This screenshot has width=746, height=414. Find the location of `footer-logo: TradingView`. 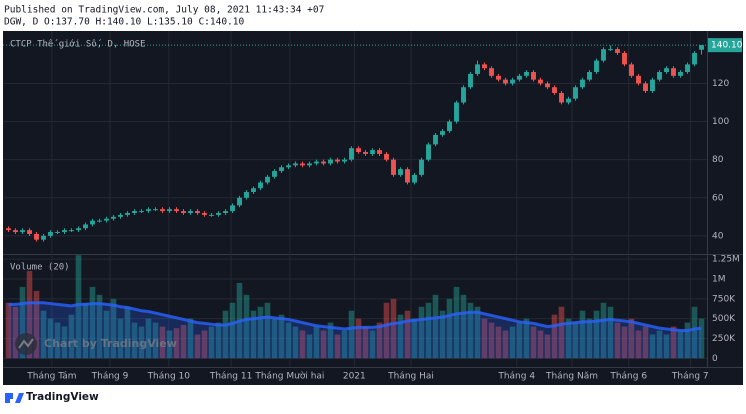

footer-logo: TradingView is located at coordinates (52, 397).